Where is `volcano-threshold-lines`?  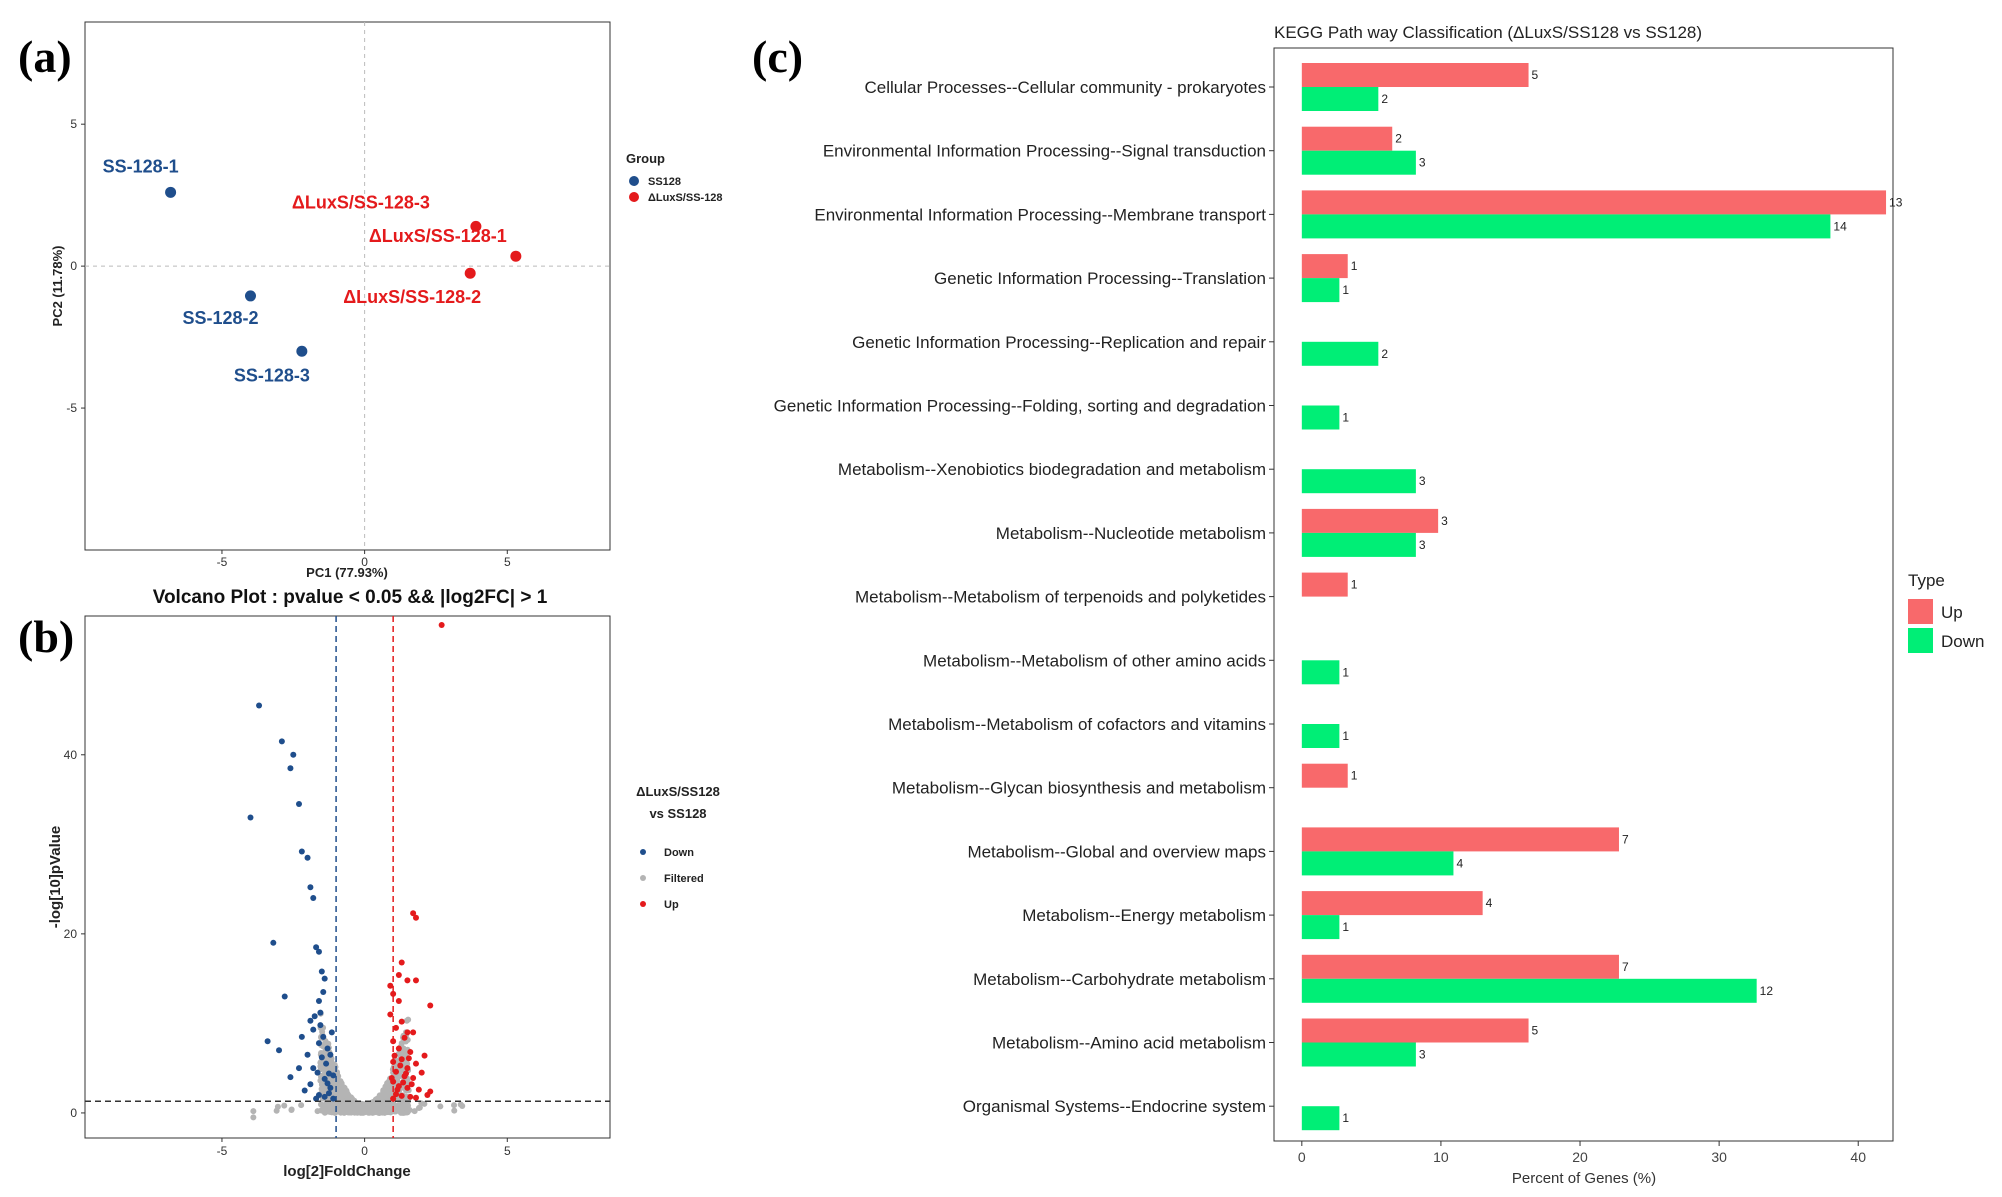
volcano-threshold-lines is located at coordinates (347, 877).